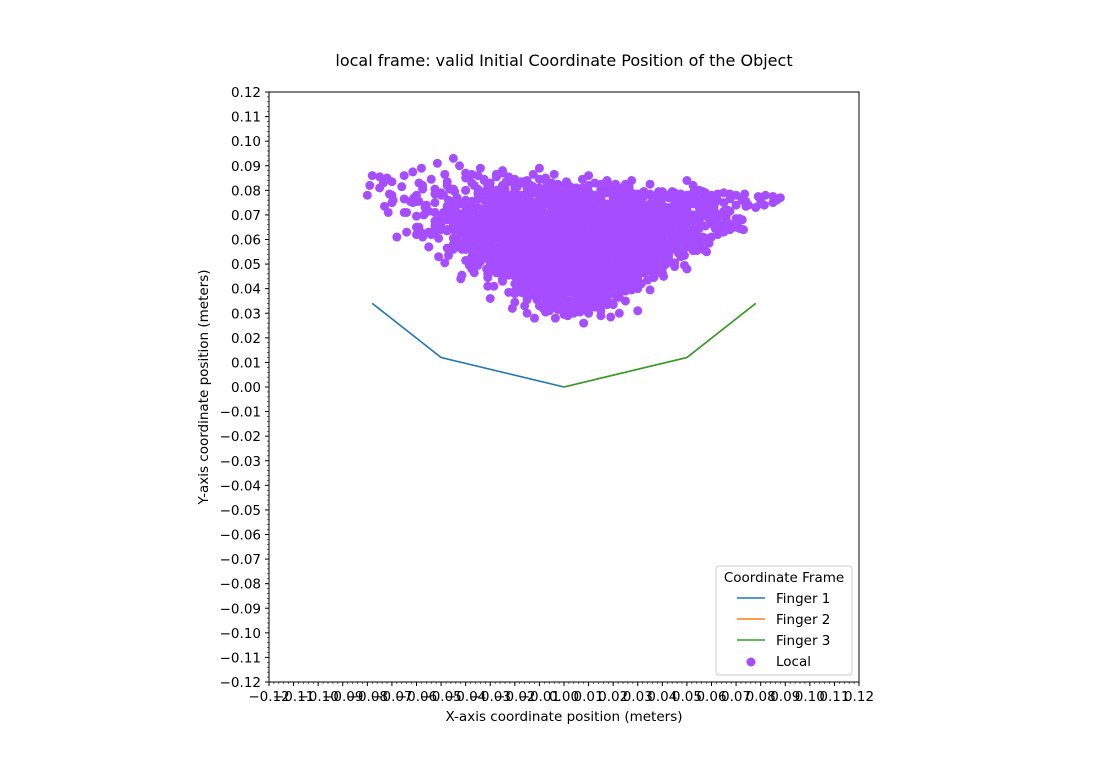 Image resolution: width=1100 pixels, height=766 pixels. Describe the element at coordinates (859, 697) in the screenshot. I see `x-tick-label: 0.12` at that location.